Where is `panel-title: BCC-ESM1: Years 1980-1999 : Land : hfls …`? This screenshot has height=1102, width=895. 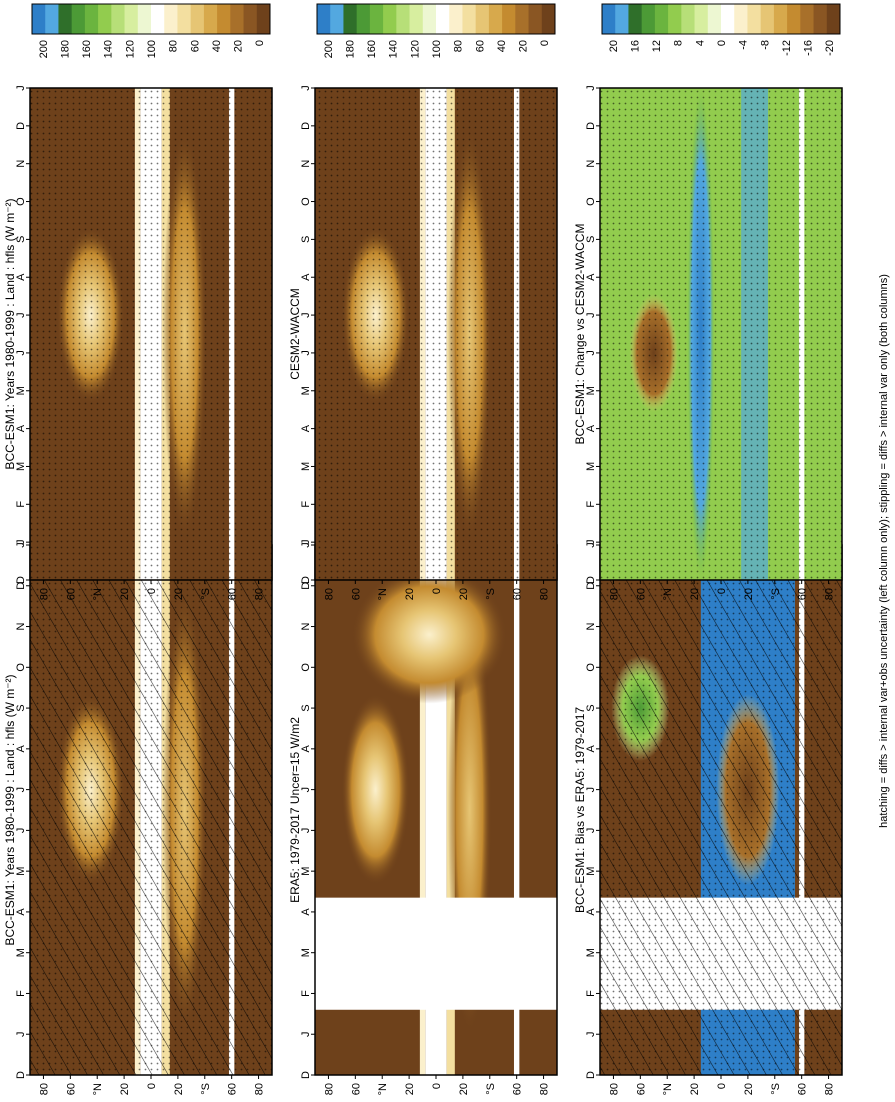 panel-title: BCC-ESM1: Years 1980-1999 : Land : hfls … is located at coordinates (10, 809).